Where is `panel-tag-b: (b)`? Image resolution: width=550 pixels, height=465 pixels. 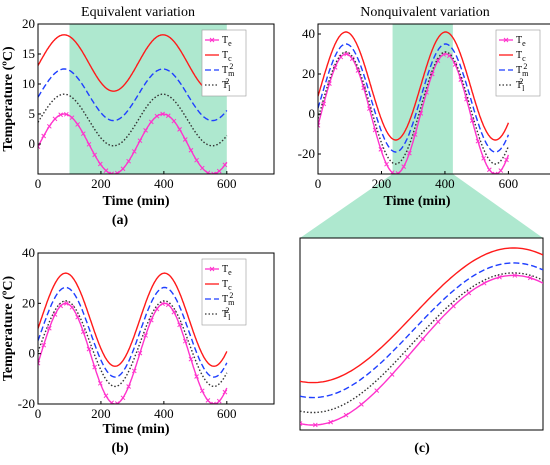
panel-tag-b: (b) is located at coordinates (119, 448).